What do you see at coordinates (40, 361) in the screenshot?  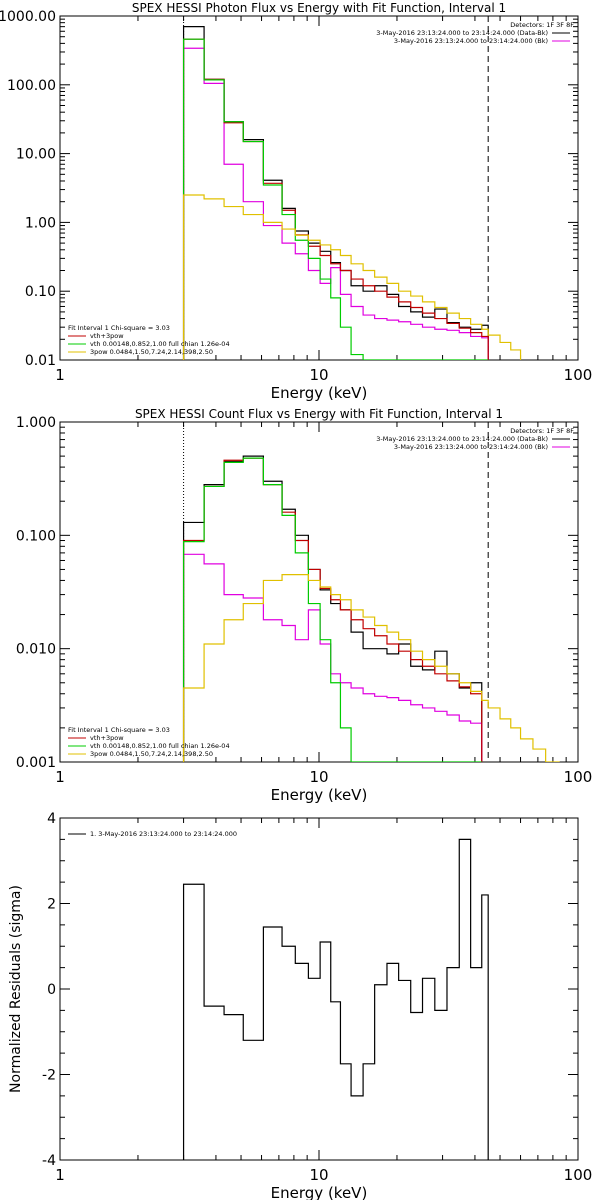 I see `y-tick-label: 0.01` at bounding box center [40, 361].